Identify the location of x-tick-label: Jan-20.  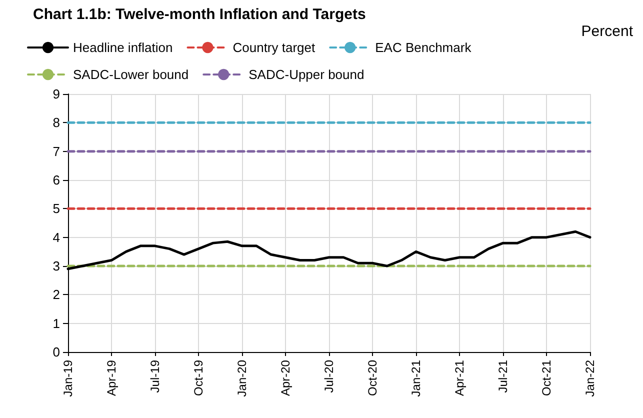
(242, 378).